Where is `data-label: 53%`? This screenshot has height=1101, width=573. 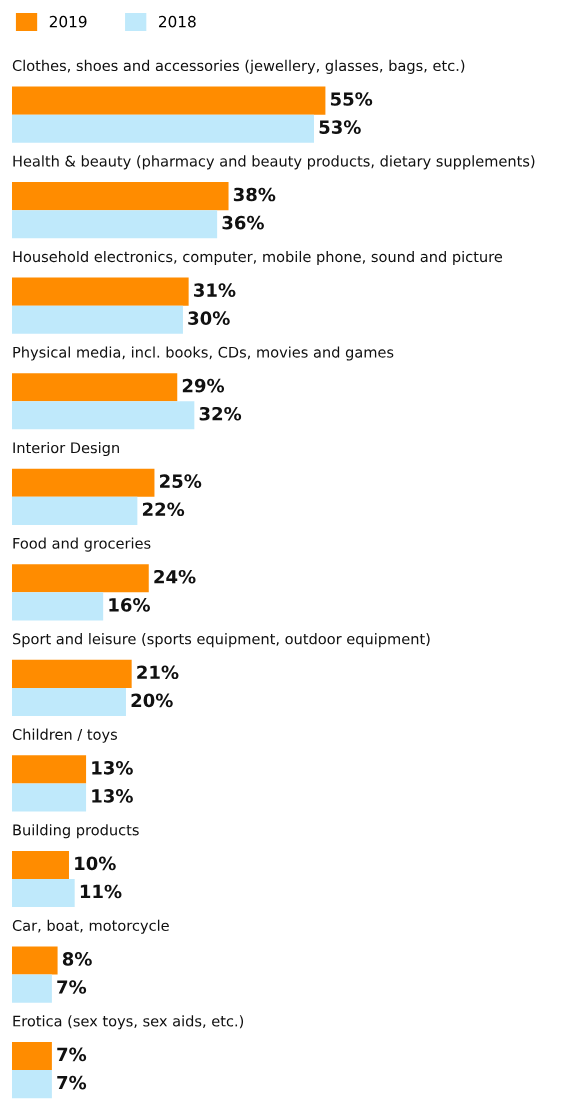 data-label: 53% is located at coordinates (340, 127).